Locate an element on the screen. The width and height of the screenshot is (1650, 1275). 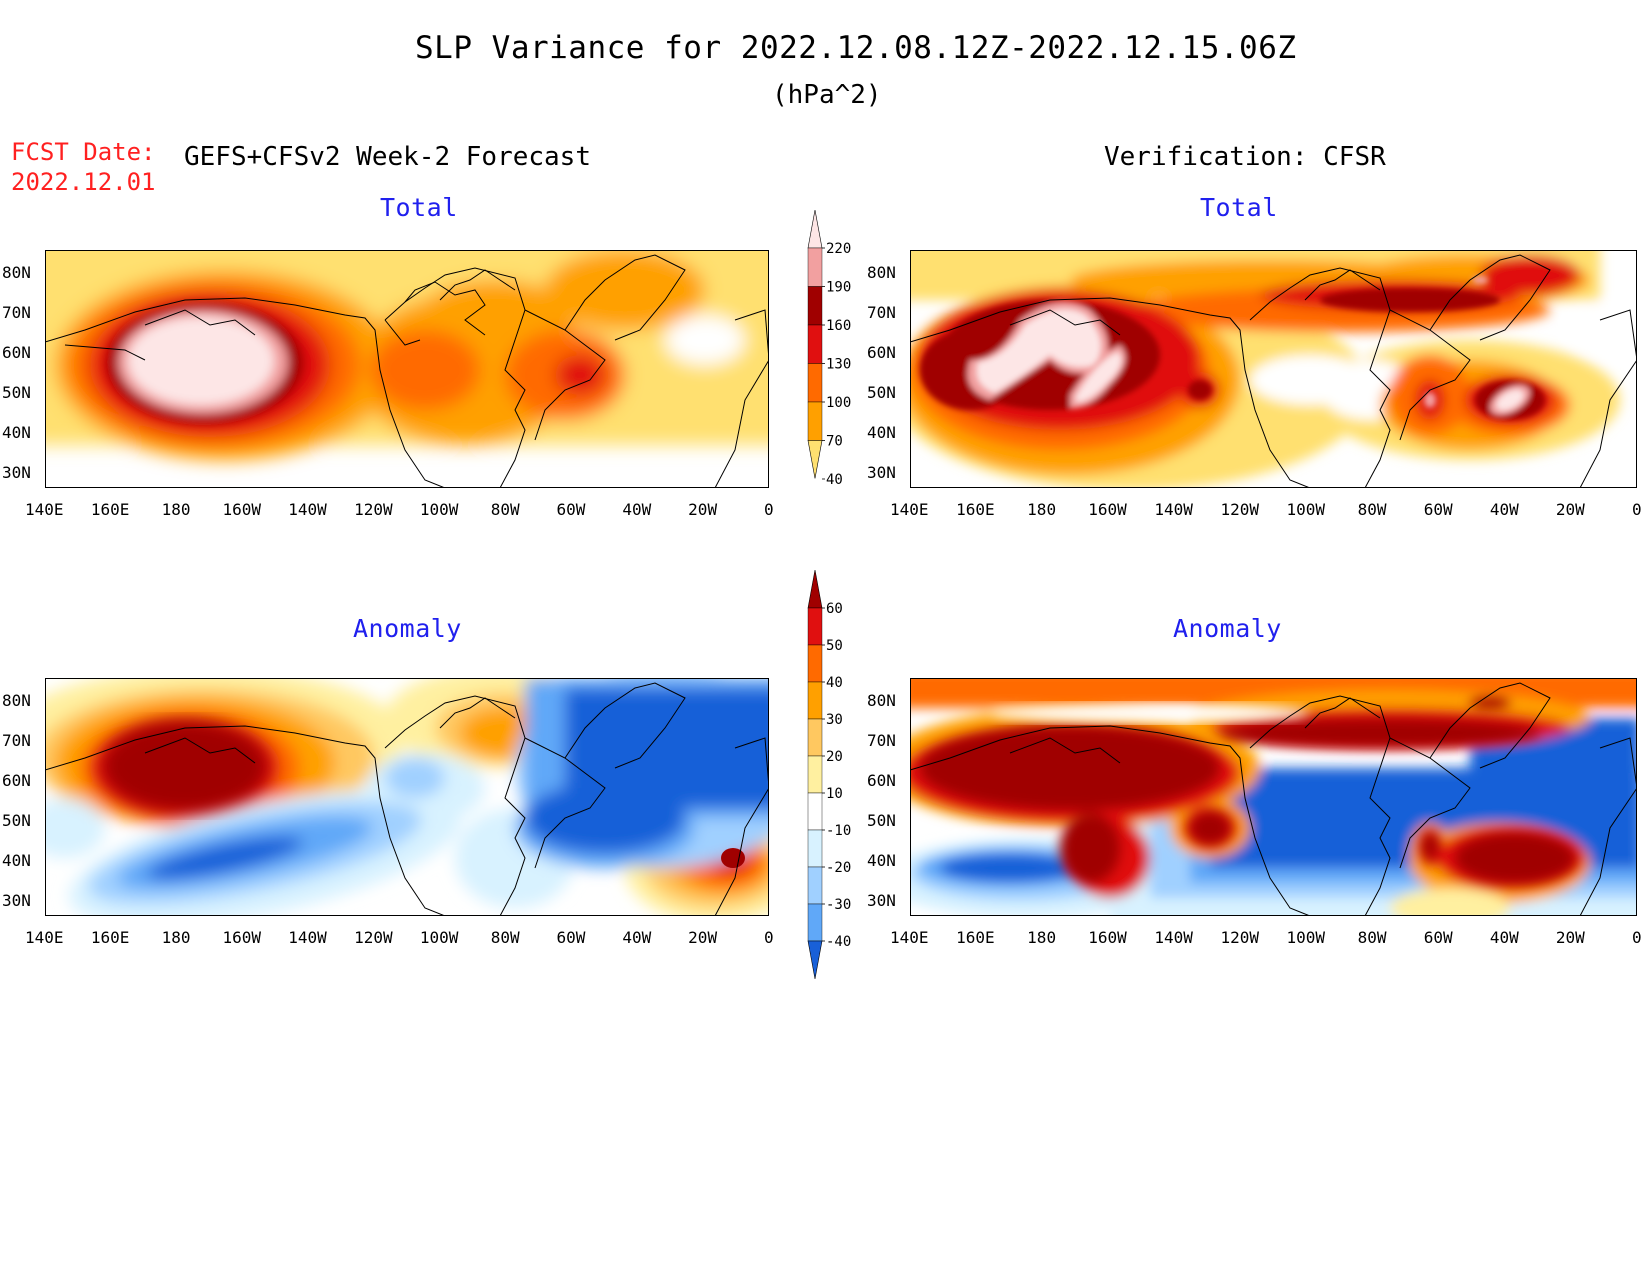
map-panel-forecast-anomaly is located at coordinates (407, 797).